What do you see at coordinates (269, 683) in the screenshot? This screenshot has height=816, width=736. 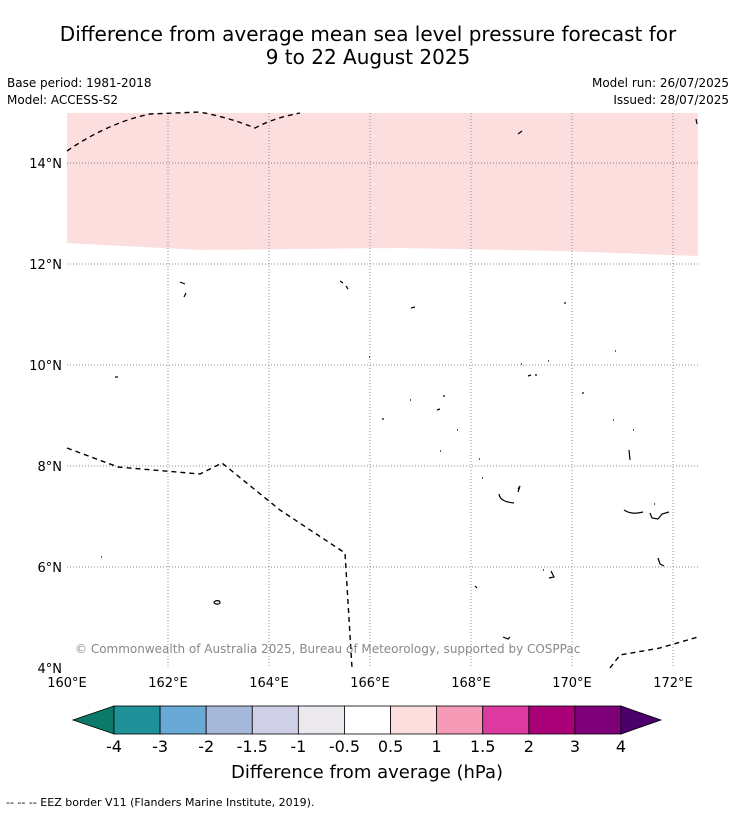 I see `lon-label: 164°E` at bounding box center [269, 683].